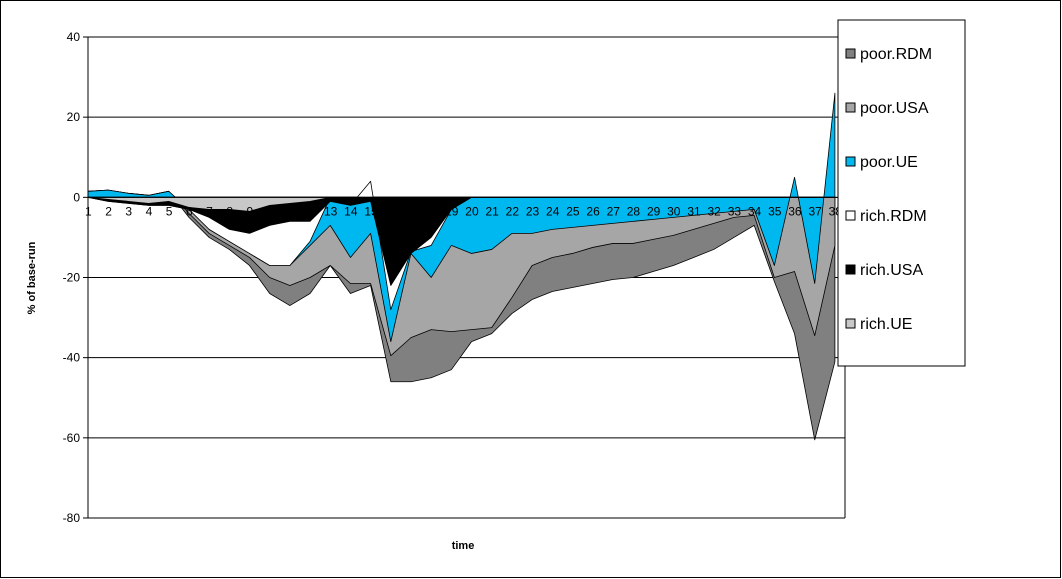  What do you see at coordinates (775, 211) in the screenshot?
I see `x-tick-label: 35` at bounding box center [775, 211].